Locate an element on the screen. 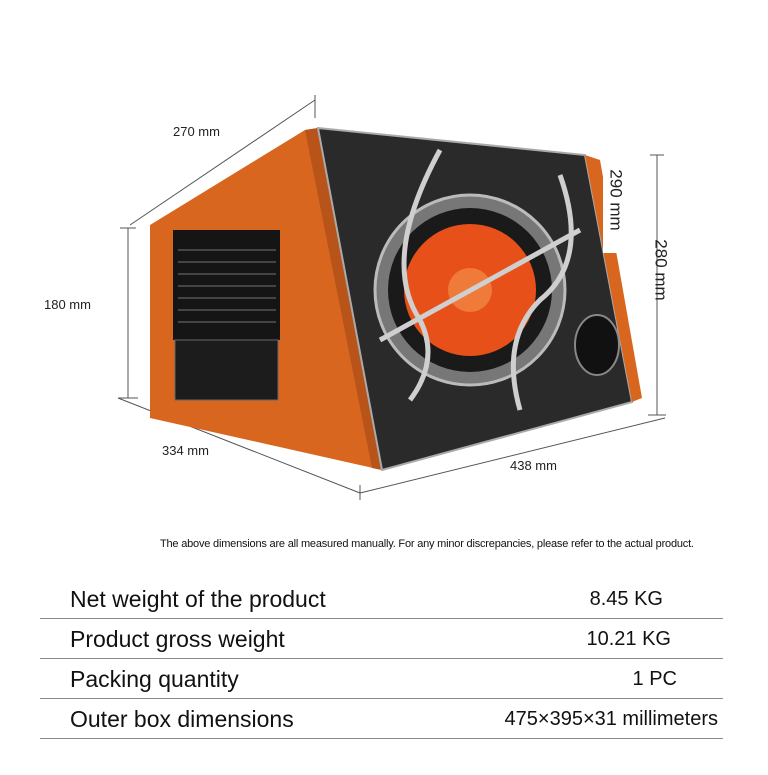 This screenshot has height=775, width=768. spec-label: Outer box dimensions is located at coordinates (182, 719).